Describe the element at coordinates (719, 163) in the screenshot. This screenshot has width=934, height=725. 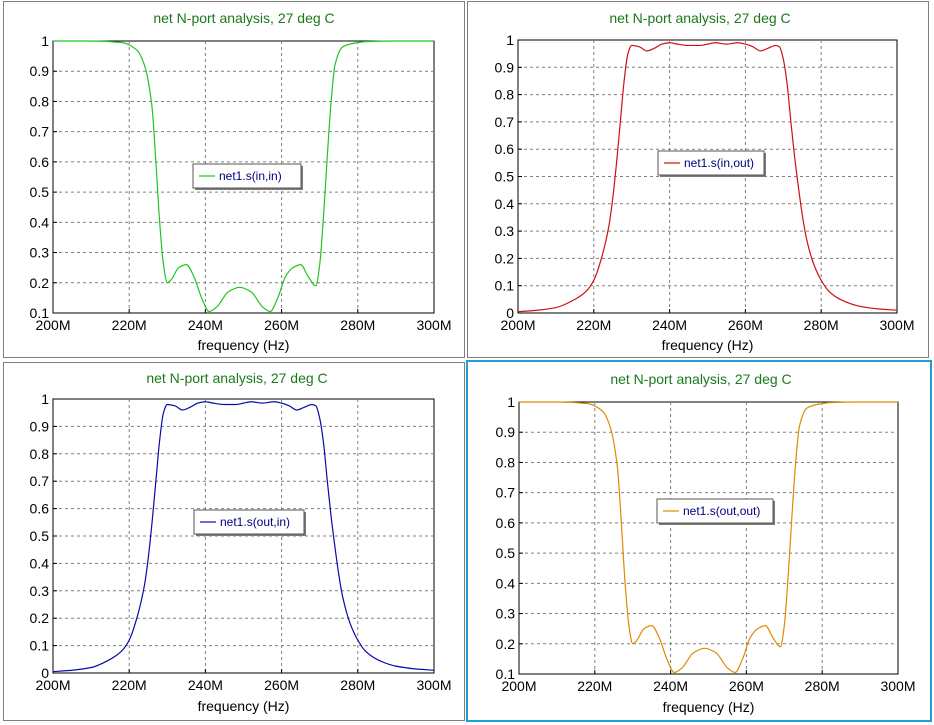
I see `legend-label: net1.s(in,out)` at that location.